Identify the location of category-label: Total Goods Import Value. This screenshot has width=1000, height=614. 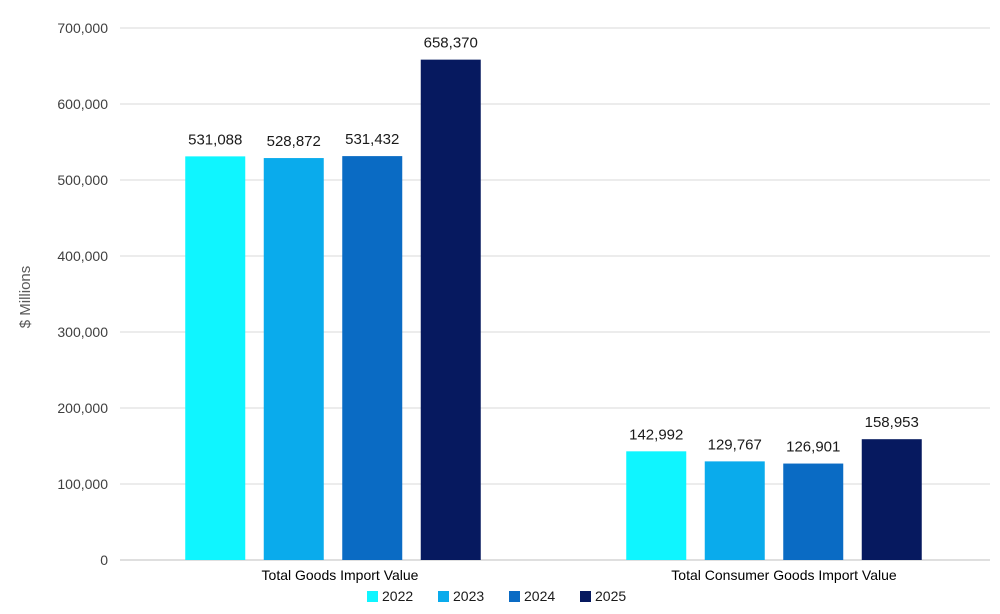
(340, 575).